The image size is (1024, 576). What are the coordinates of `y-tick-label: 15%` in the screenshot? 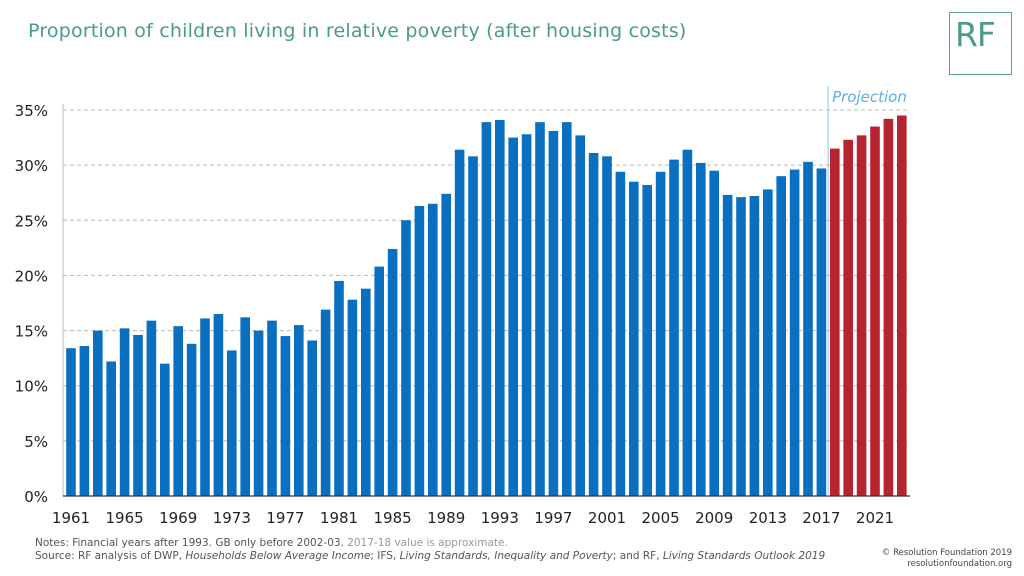 It's located at (31, 332).